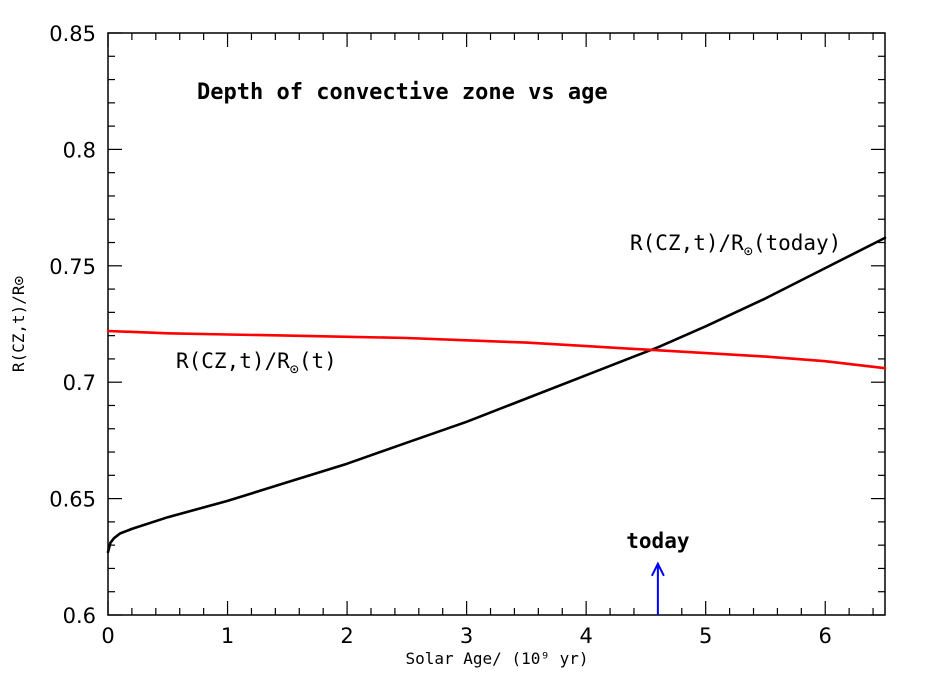 Image resolution: width=926 pixels, height=692 pixels. Describe the element at coordinates (658, 541) in the screenshot. I see `today-label: today` at that location.